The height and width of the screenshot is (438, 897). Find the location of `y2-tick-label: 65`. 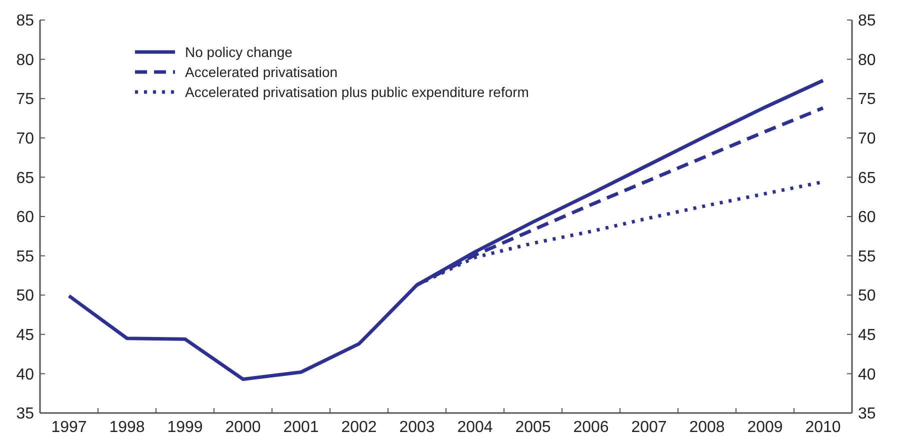

y2-tick-label: 65 is located at coordinates (867, 178).